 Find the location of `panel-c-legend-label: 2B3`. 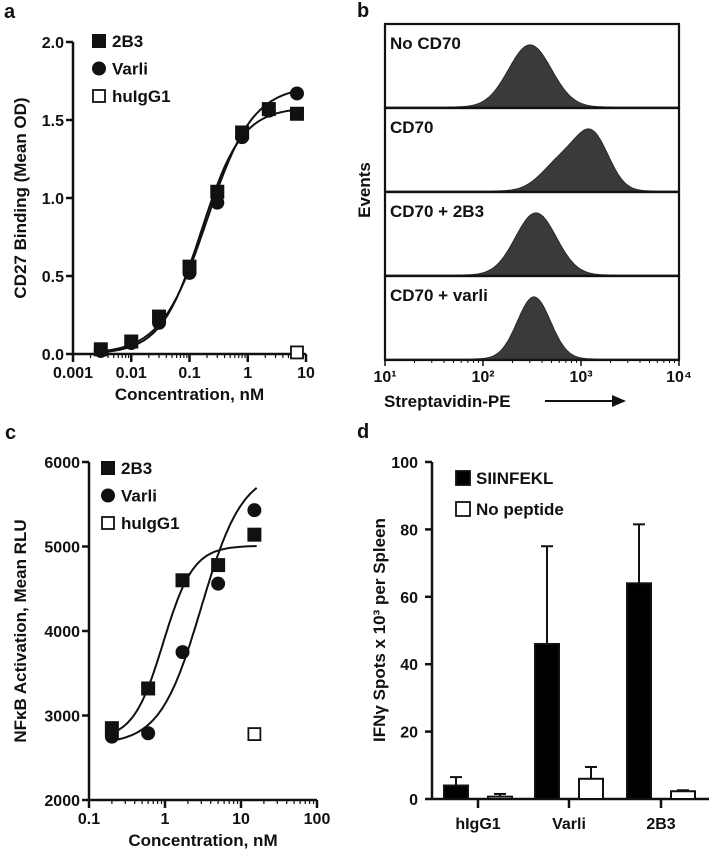

panel-c-legend-label: 2B3 is located at coordinates (136, 468).